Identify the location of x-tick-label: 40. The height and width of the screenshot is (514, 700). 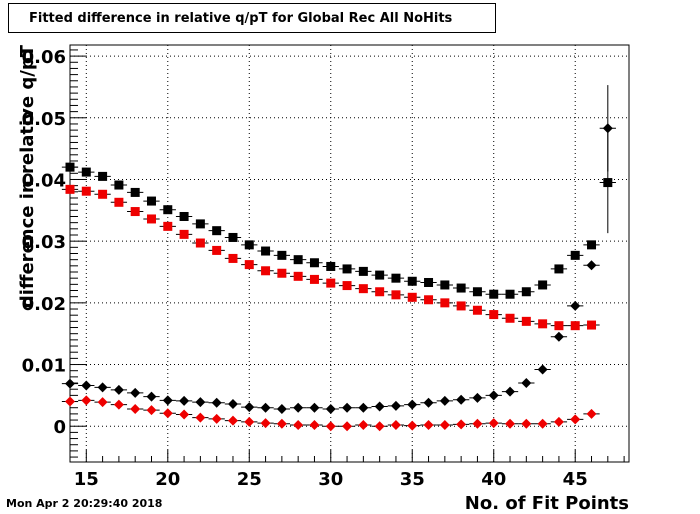
(493, 479).